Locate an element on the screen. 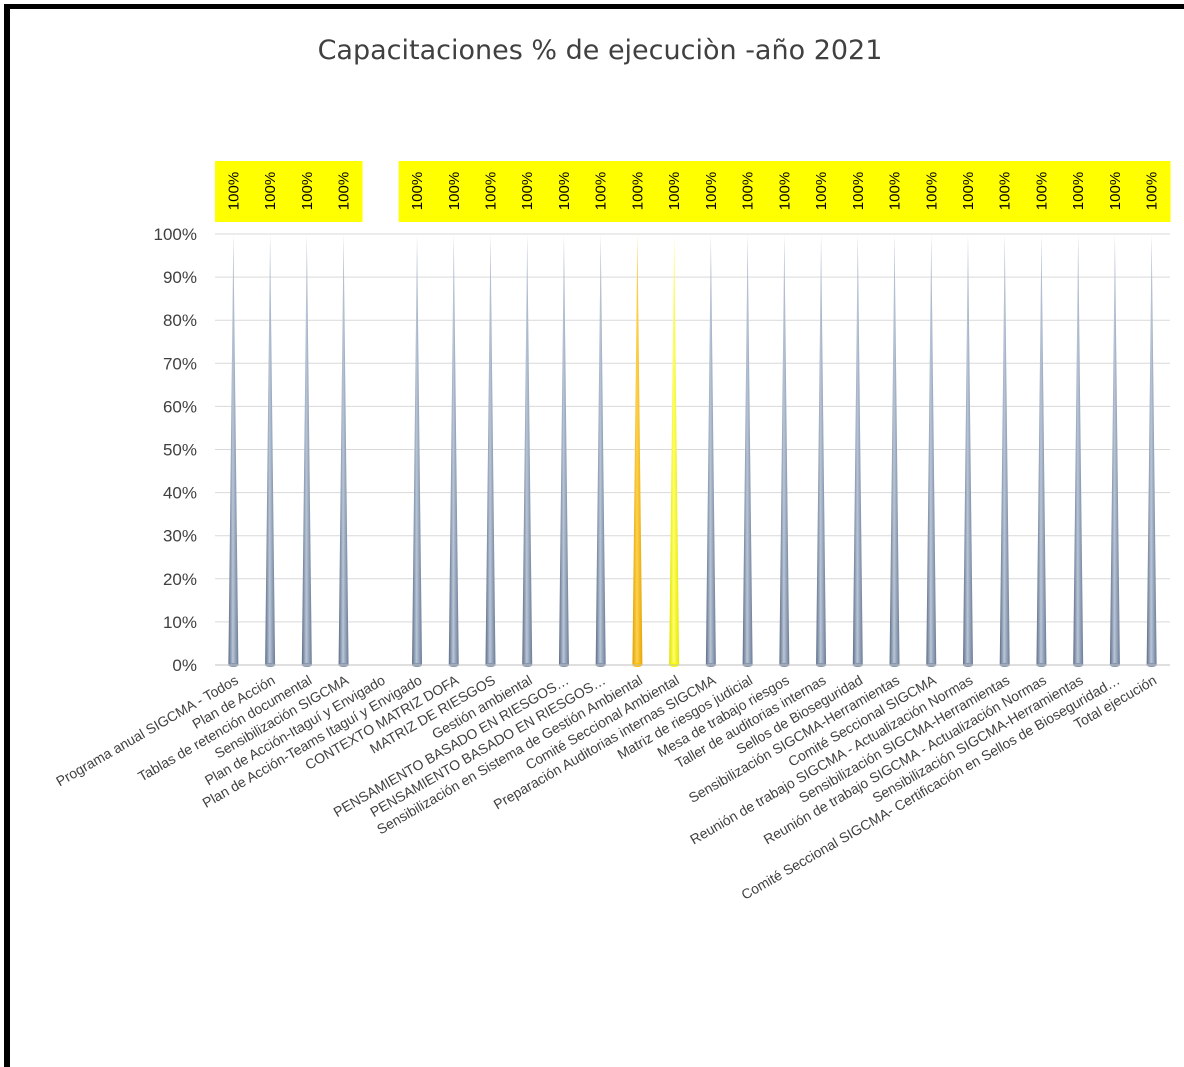 This screenshot has height=1067, width=1184. y-tick-label: 30% is located at coordinates (180, 536).